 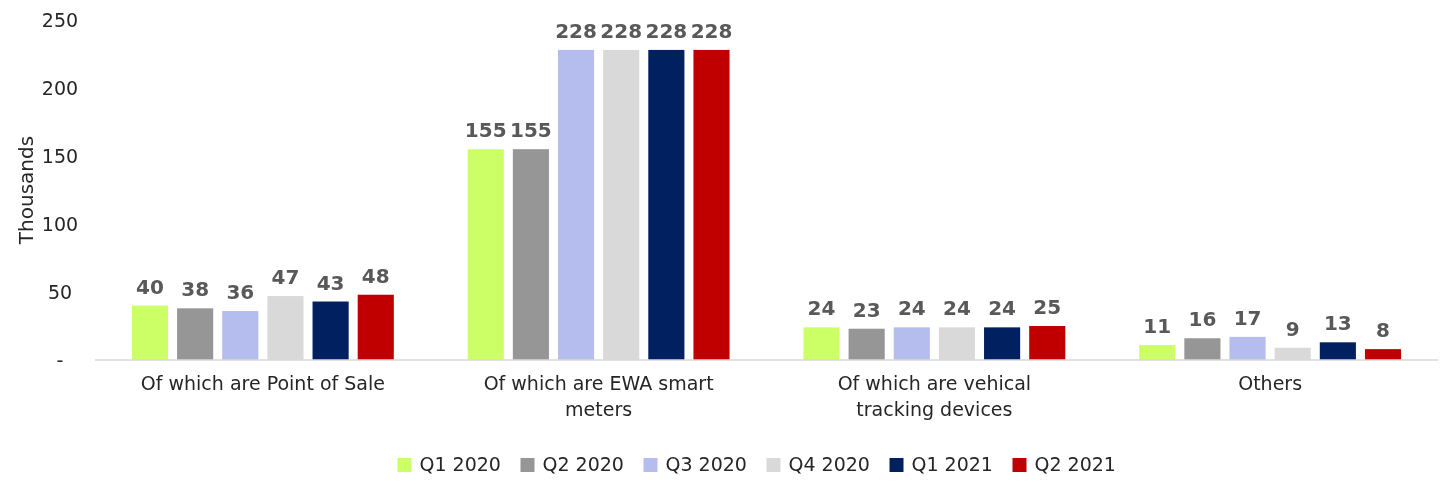 I want to click on data-label: 48, so click(x=375, y=275).